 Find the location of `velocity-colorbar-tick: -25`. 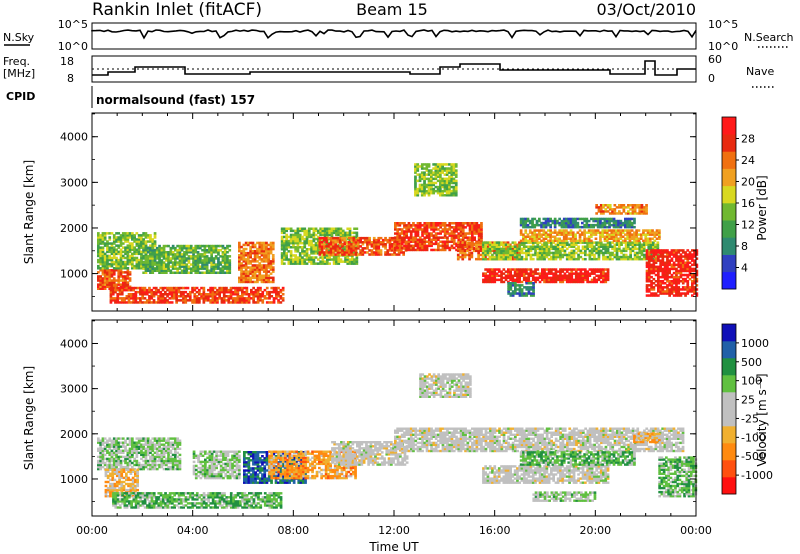

velocity-colorbar-tick: -25 is located at coordinates (750, 418).